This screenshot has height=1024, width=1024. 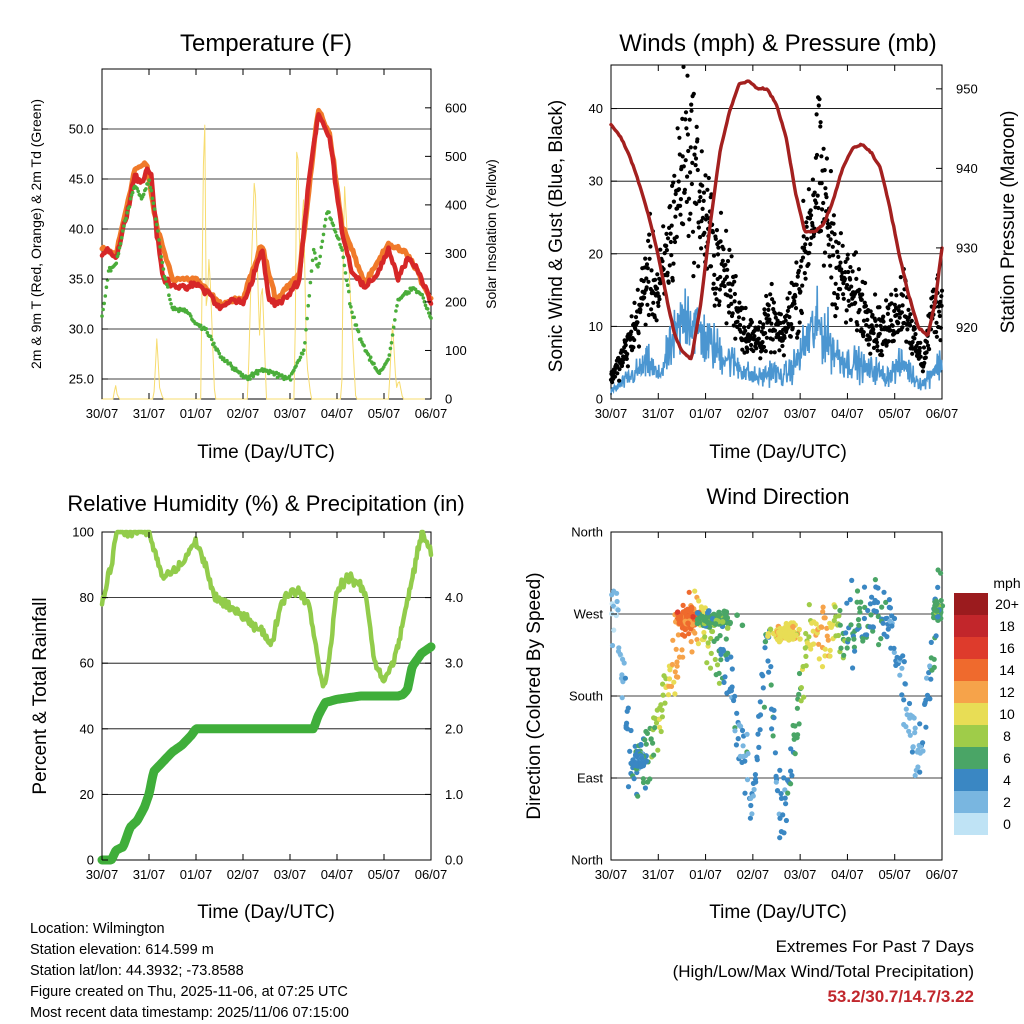 I want to click on humidity-ytick-label: 100, so click(x=83, y=532).